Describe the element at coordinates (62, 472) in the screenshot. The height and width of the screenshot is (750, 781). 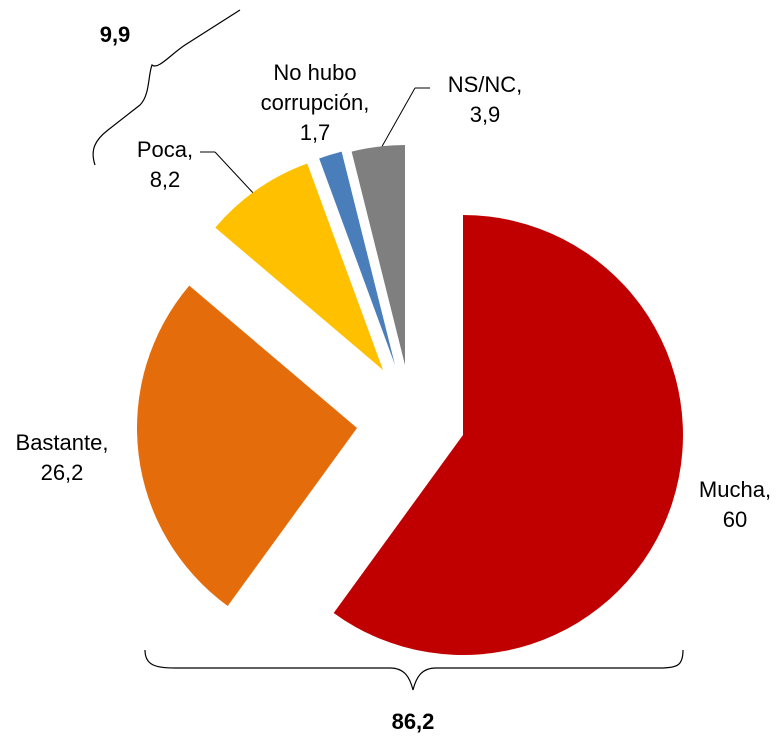
I see `value-label: 26,2` at that location.